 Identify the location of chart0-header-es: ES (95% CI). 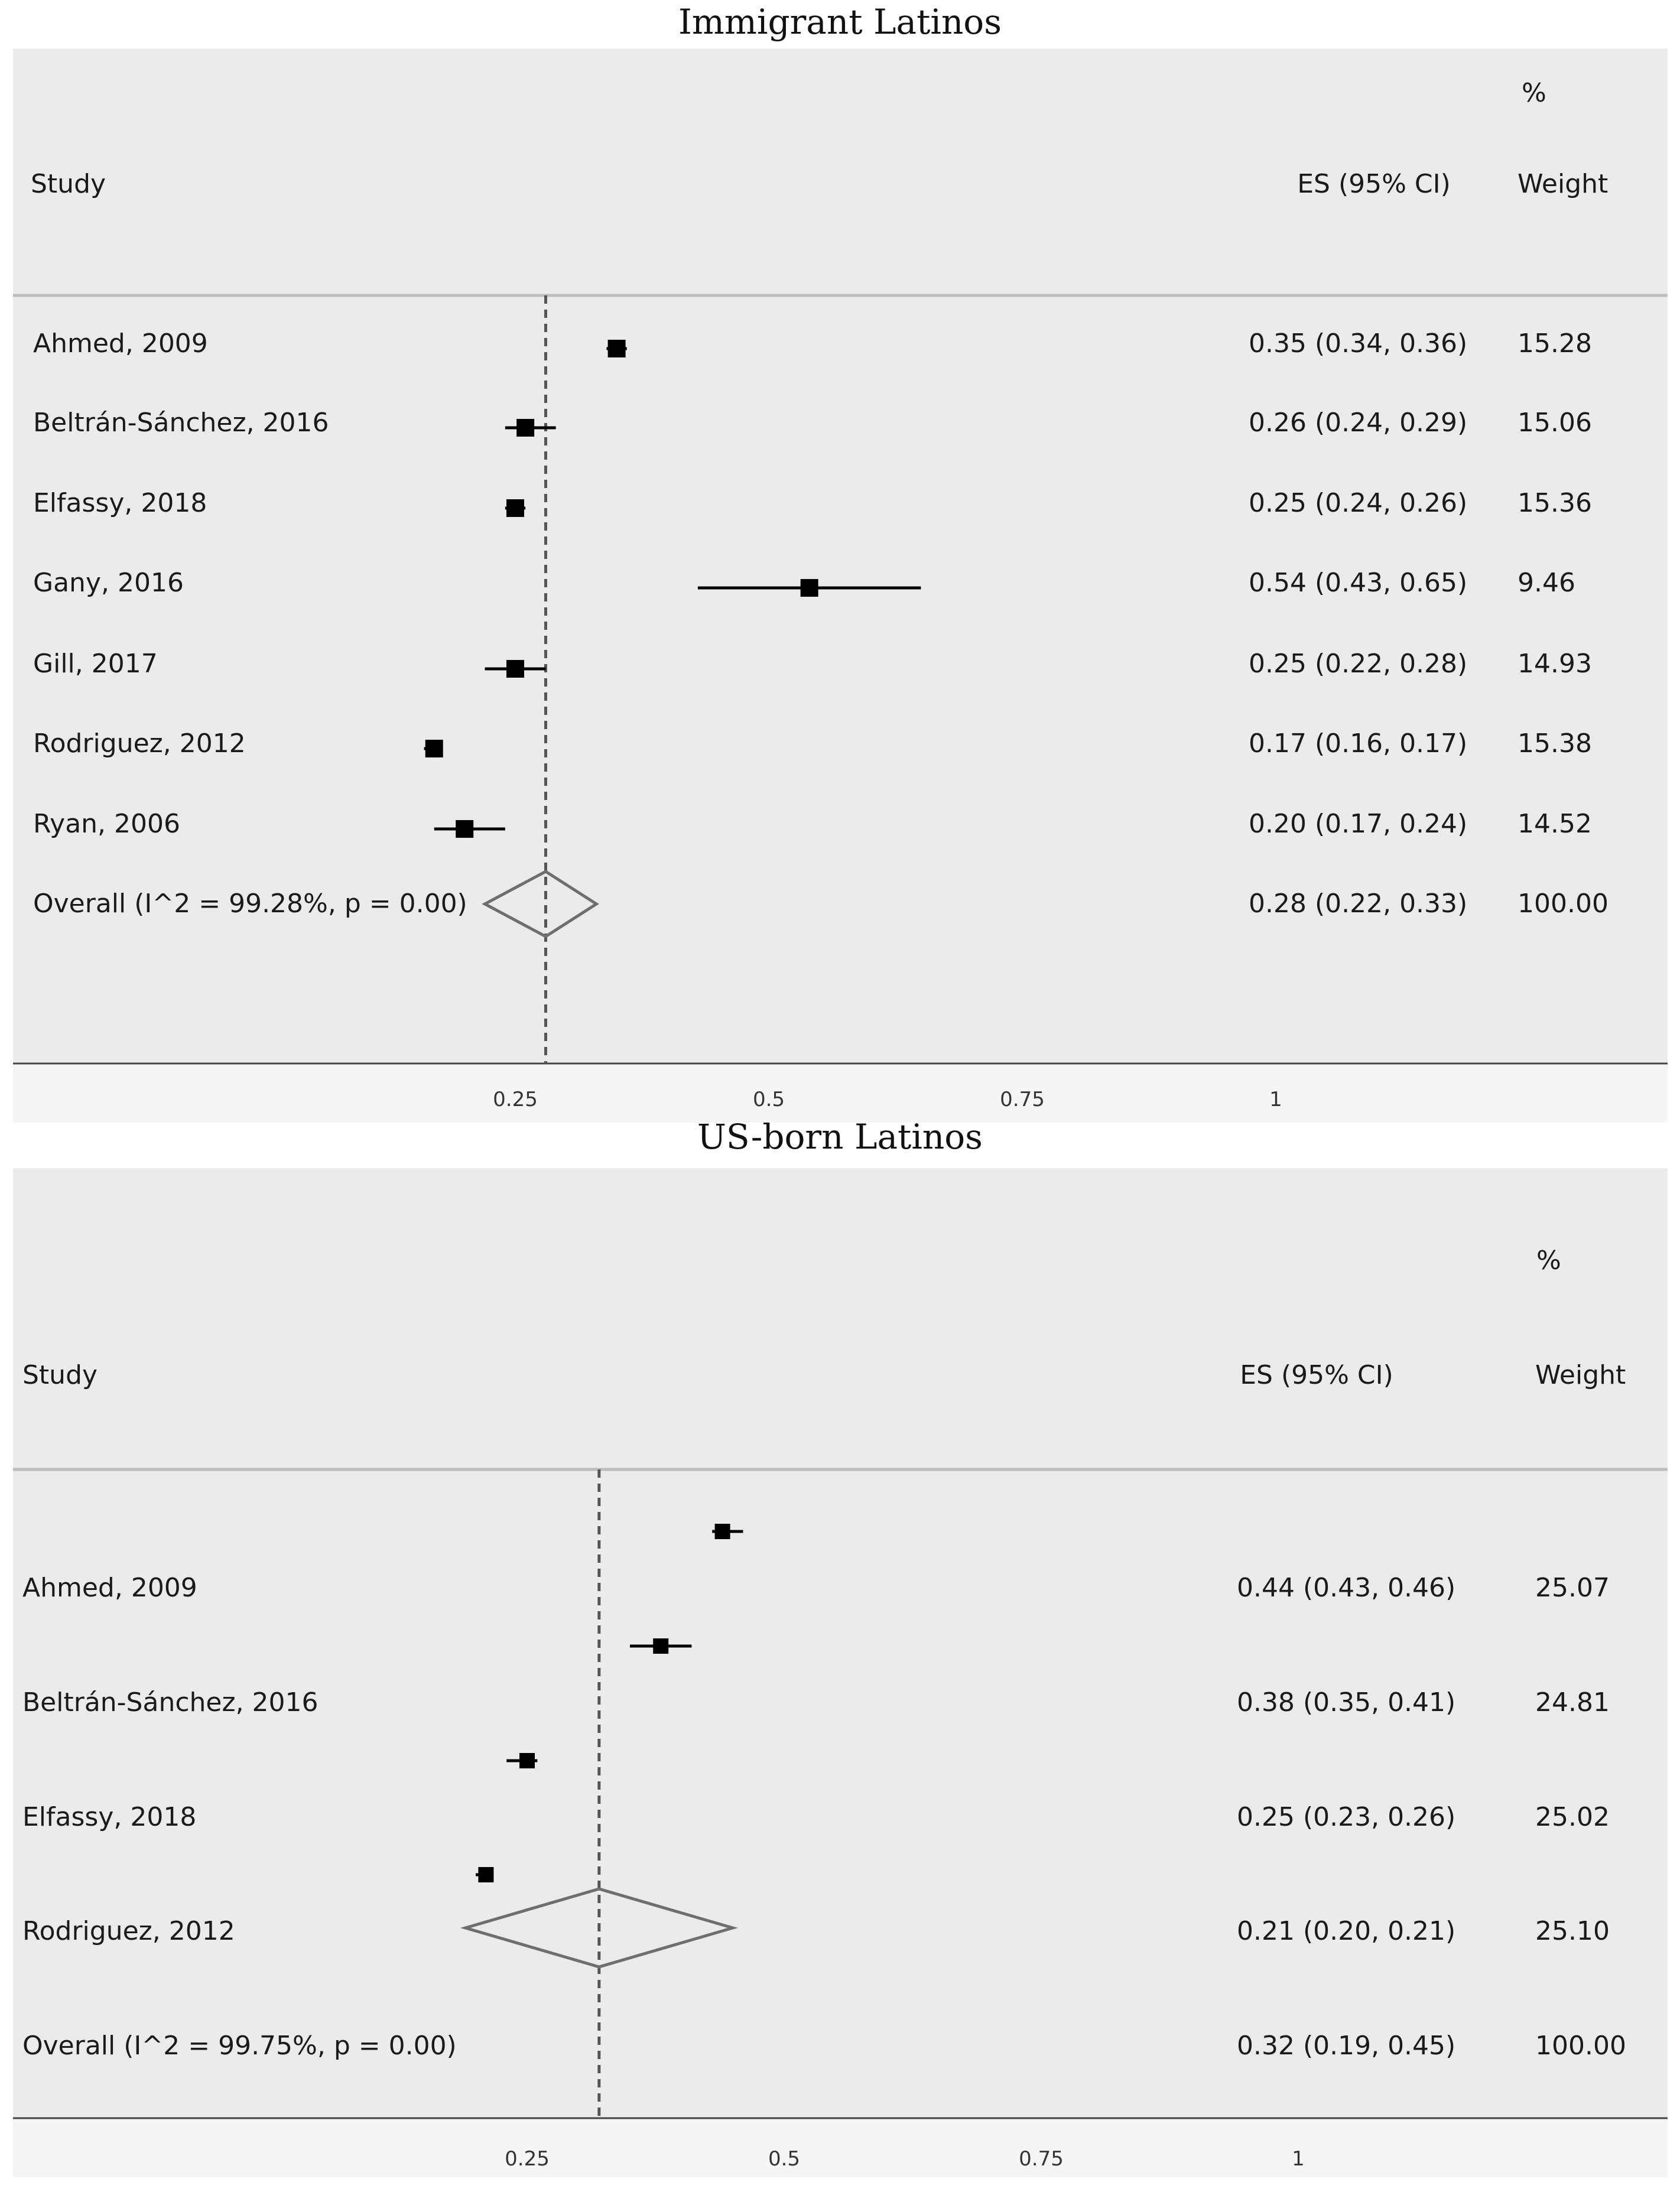
(1374, 184).